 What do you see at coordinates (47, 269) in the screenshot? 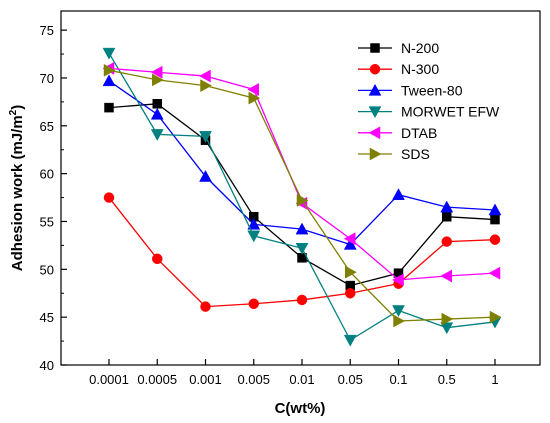
I see `y-tick-label: 50` at bounding box center [47, 269].